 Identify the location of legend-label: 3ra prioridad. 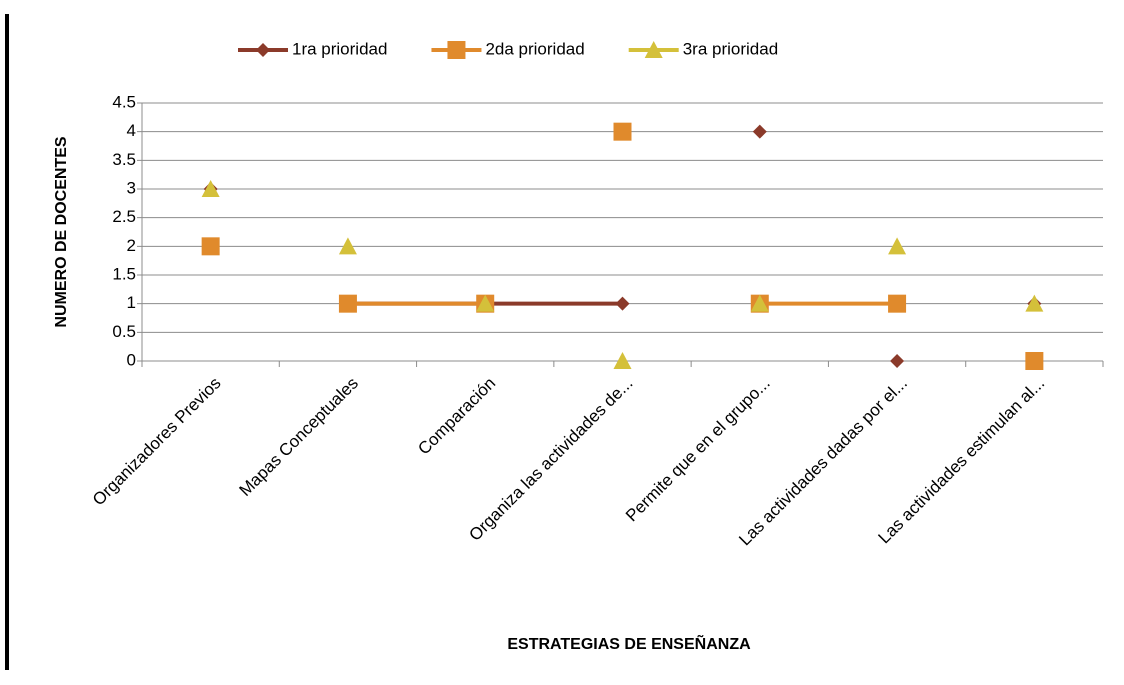
(730, 48).